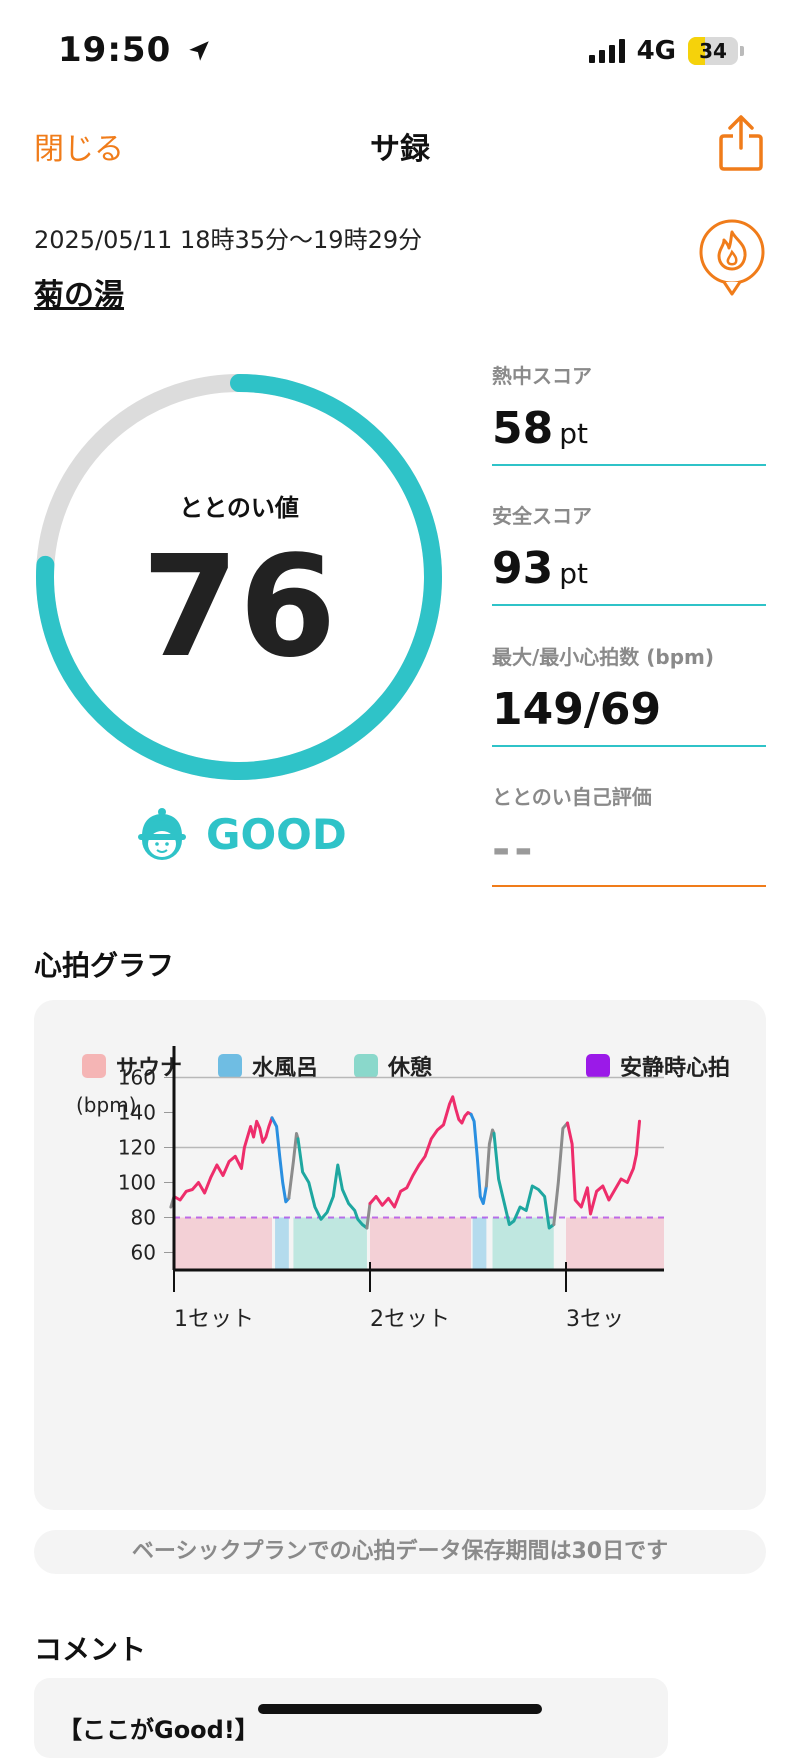 This screenshot has height=1758, width=800. I want to click on score-value: 76, so click(239, 607).